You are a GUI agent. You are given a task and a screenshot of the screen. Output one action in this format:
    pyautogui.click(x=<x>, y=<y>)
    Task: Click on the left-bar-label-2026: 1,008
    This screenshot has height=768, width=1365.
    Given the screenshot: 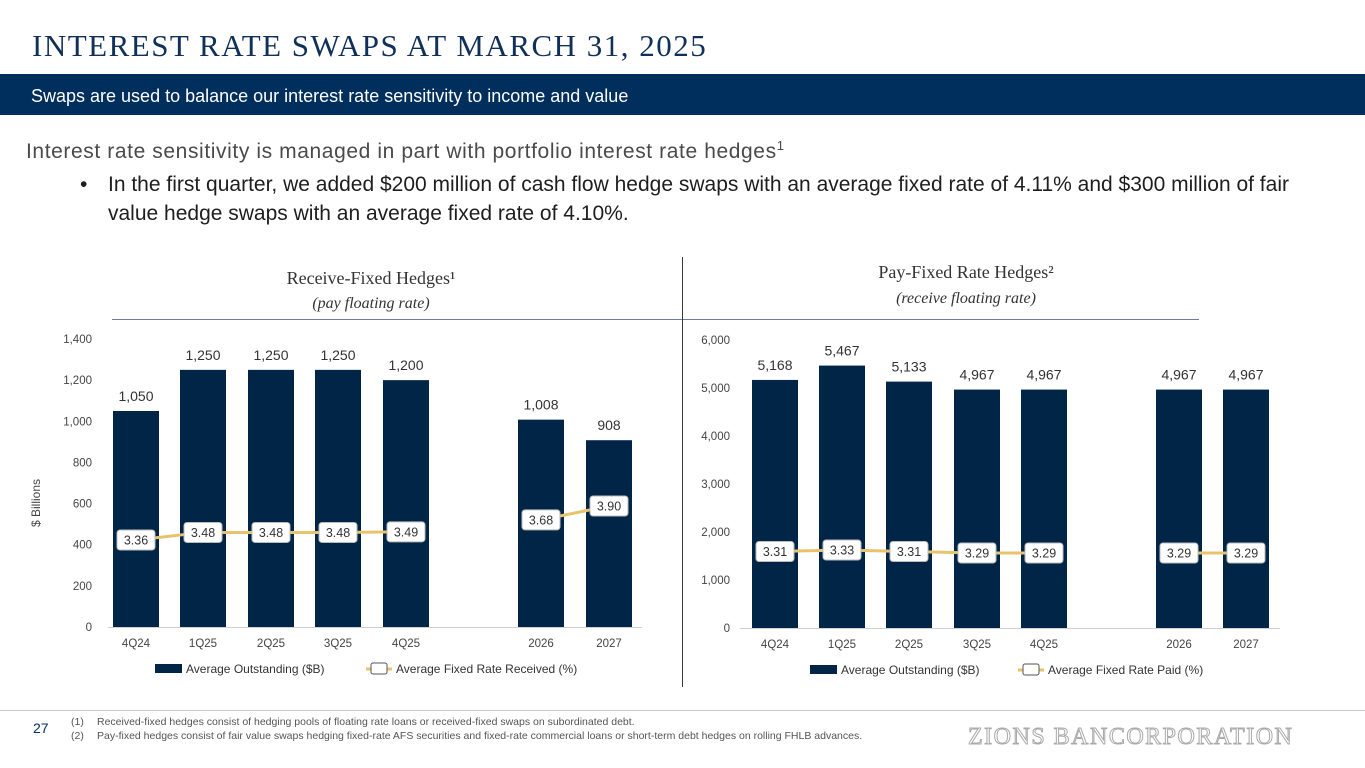 What is the action you would take?
    pyautogui.click(x=540, y=405)
    